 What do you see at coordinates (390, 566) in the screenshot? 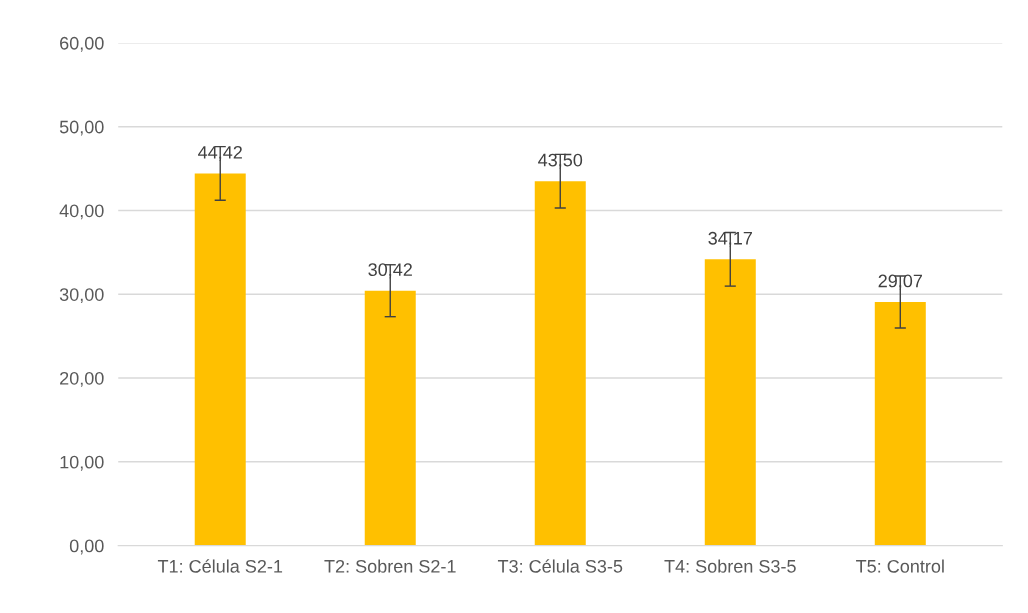
I see `x-tick-label: T2: Sobren S2-1` at bounding box center [390, 566].